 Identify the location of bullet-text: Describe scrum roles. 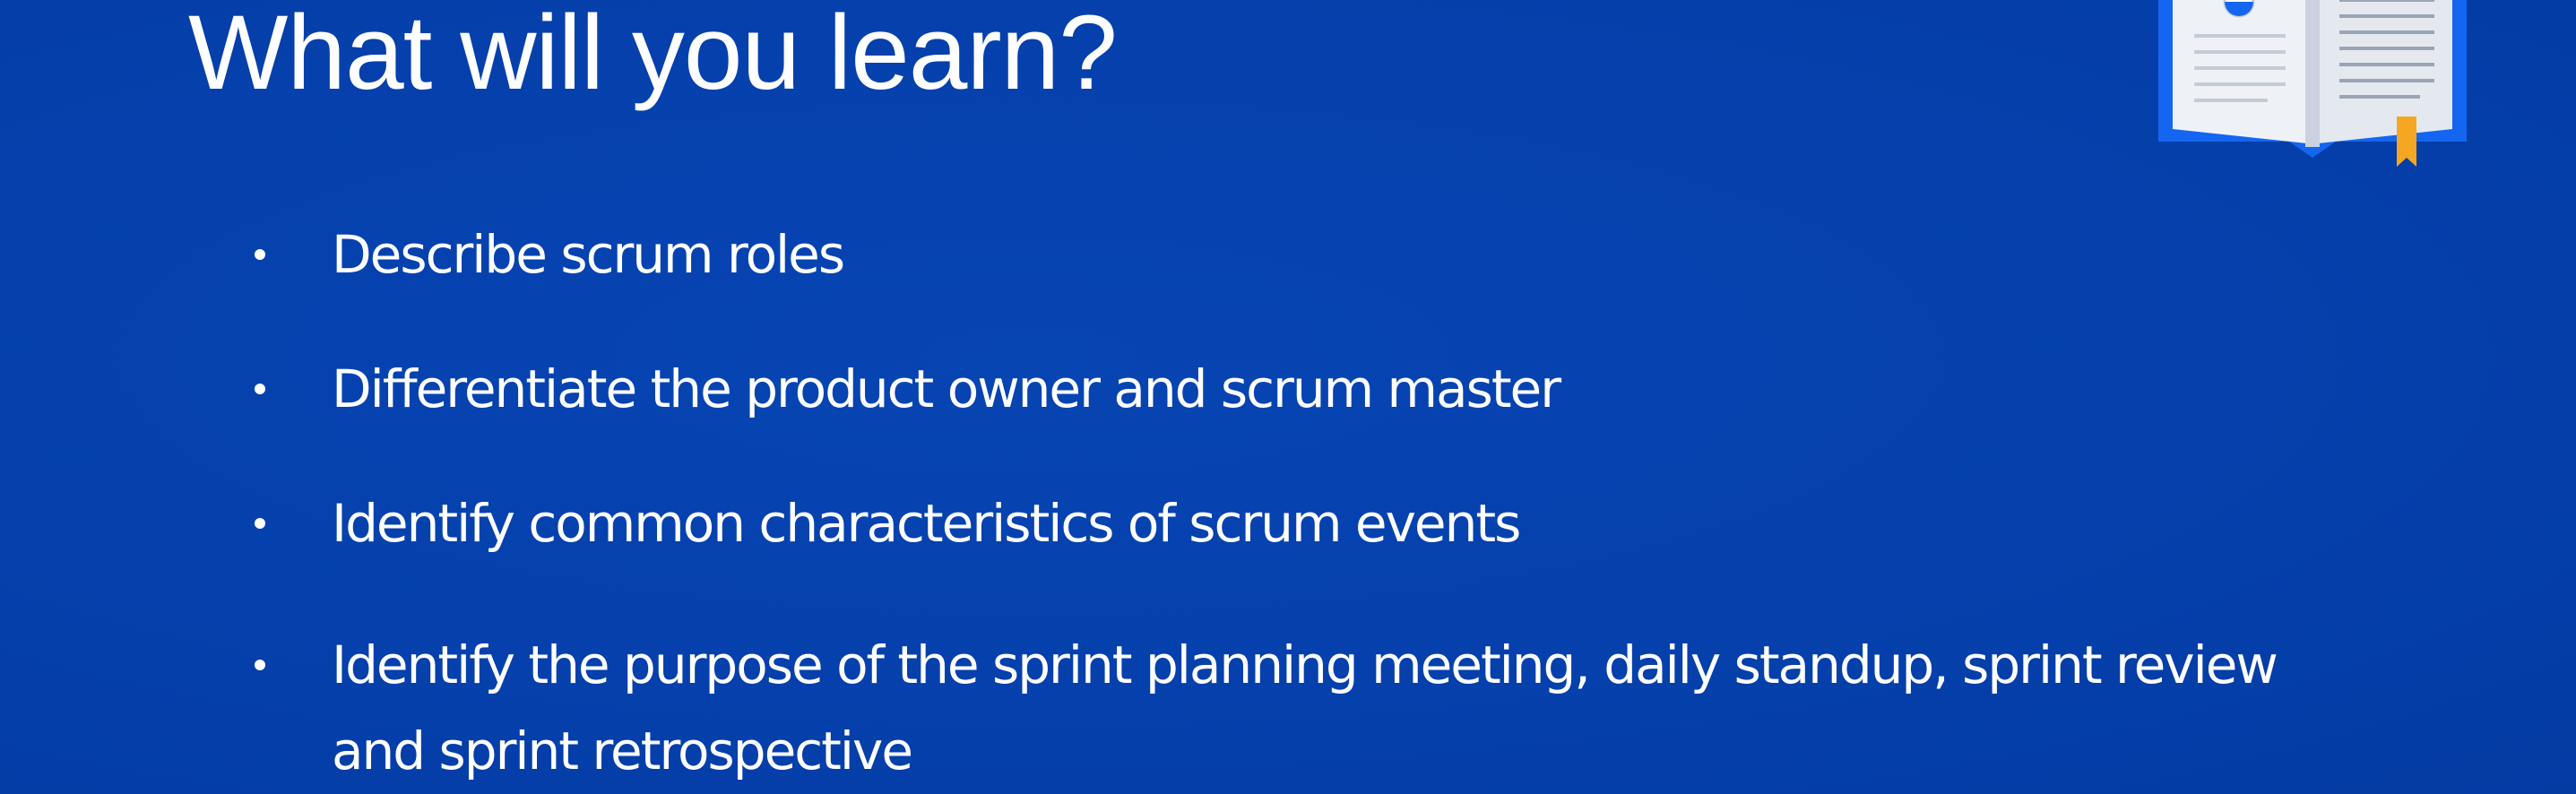
(588, 255).